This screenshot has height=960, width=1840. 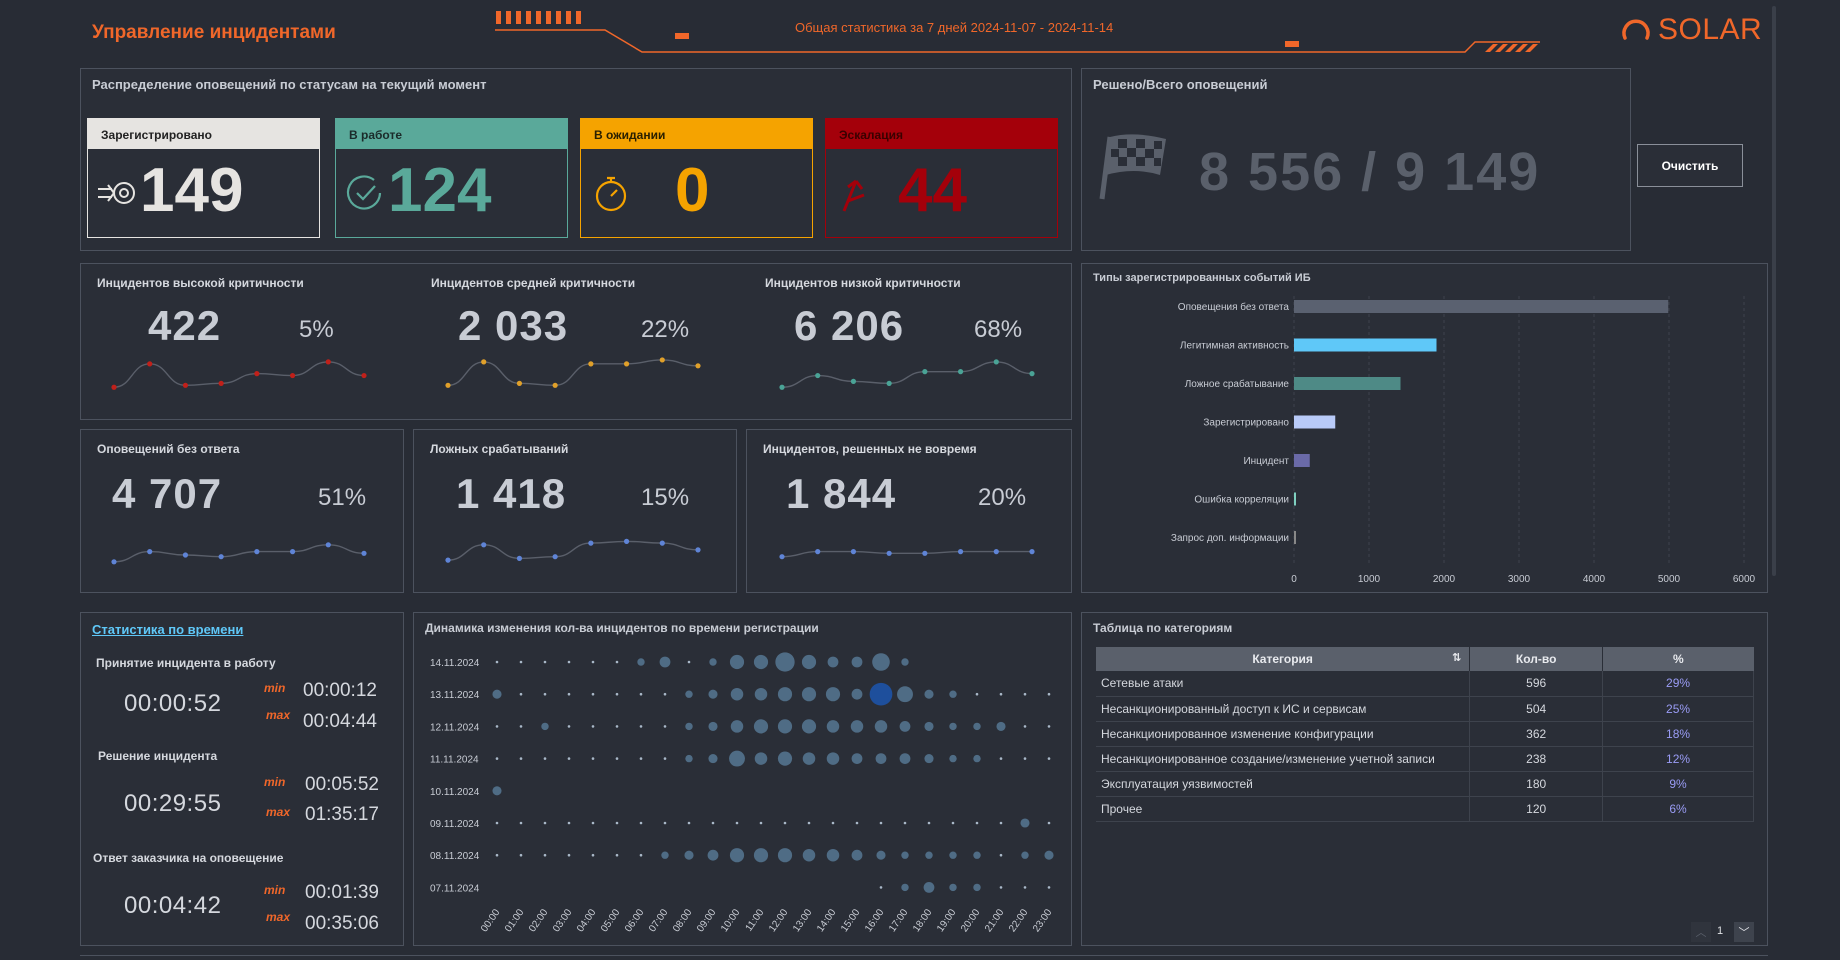 I want to click on status-card-in-progress: В работе 124, so click(x=451, y=178).